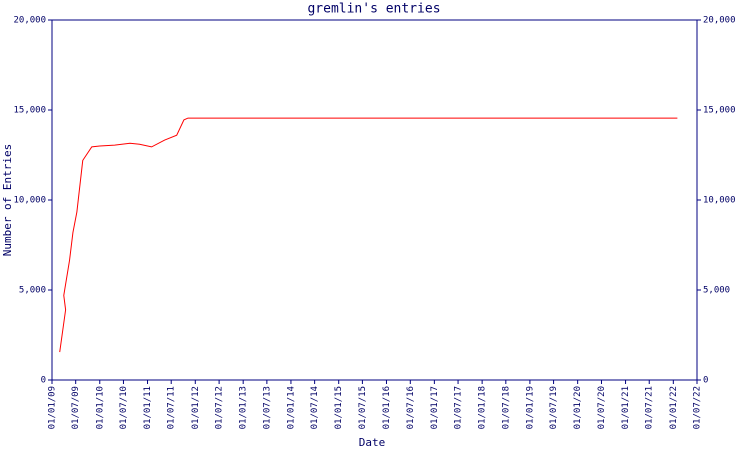 This screenshot has height=450, width=750. Describe the element at coordinates (719, 111) in the screenshot. I see `y2-tick-label: 15,000` at that location.